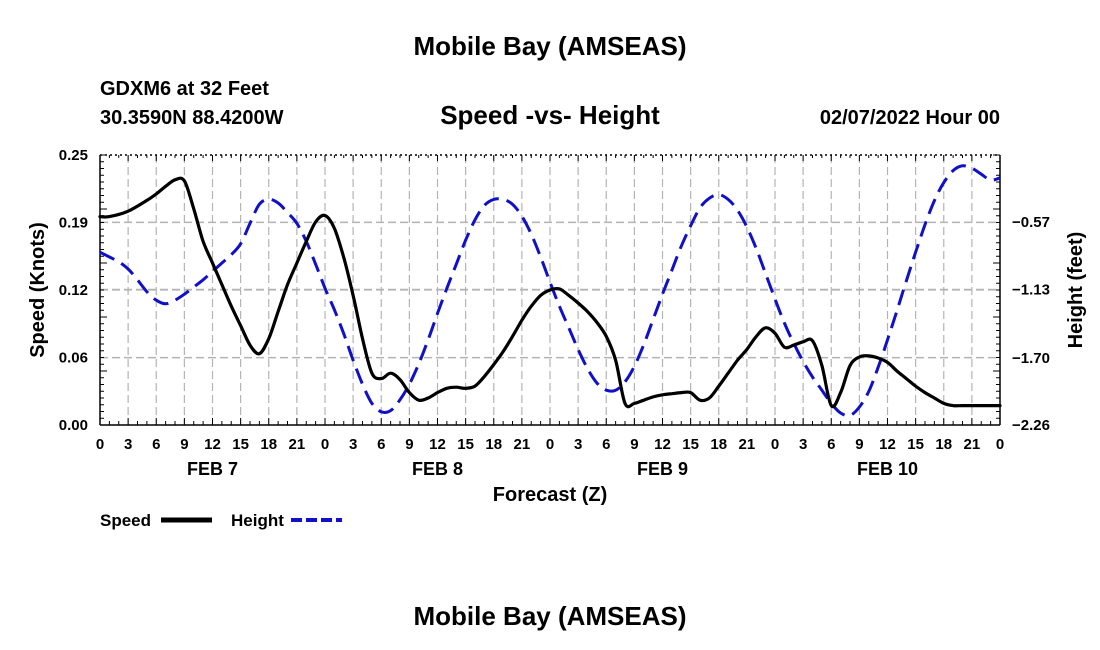 The height and width of the screenshot is (650, 1100). What do you see at coordinates (125, 520) in the screenshot?
I see `legend-speed-label: Speed` at bounding box center [125, 520].